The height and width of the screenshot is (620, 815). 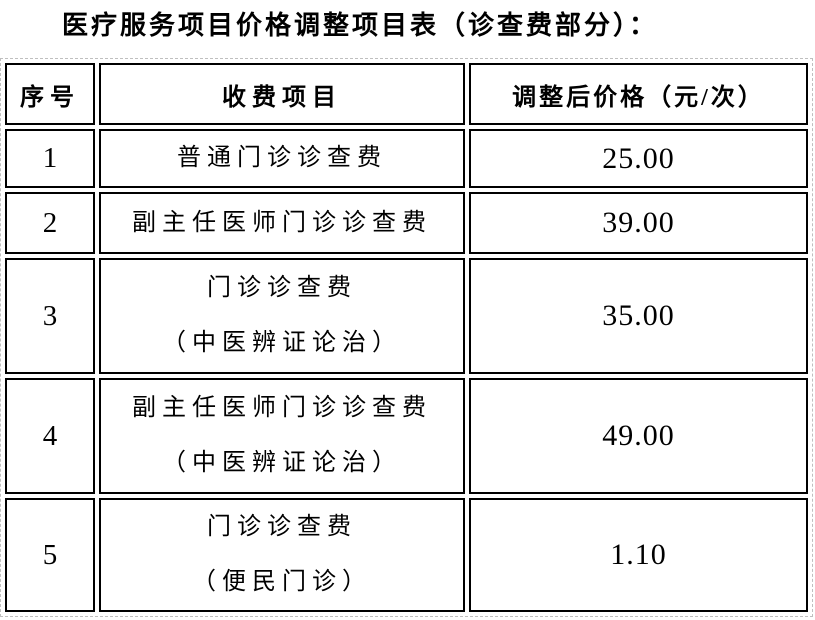 I want to click on cell-charge-item: 副主任医师门诊诊查费, so click(x=282, y=223).